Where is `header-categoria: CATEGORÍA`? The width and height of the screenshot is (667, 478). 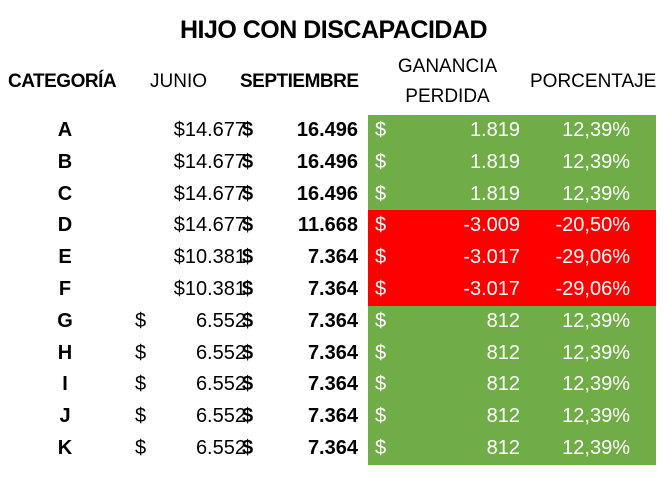 header-categoria: CATEGORÍA is located at coordinates (62, 81).